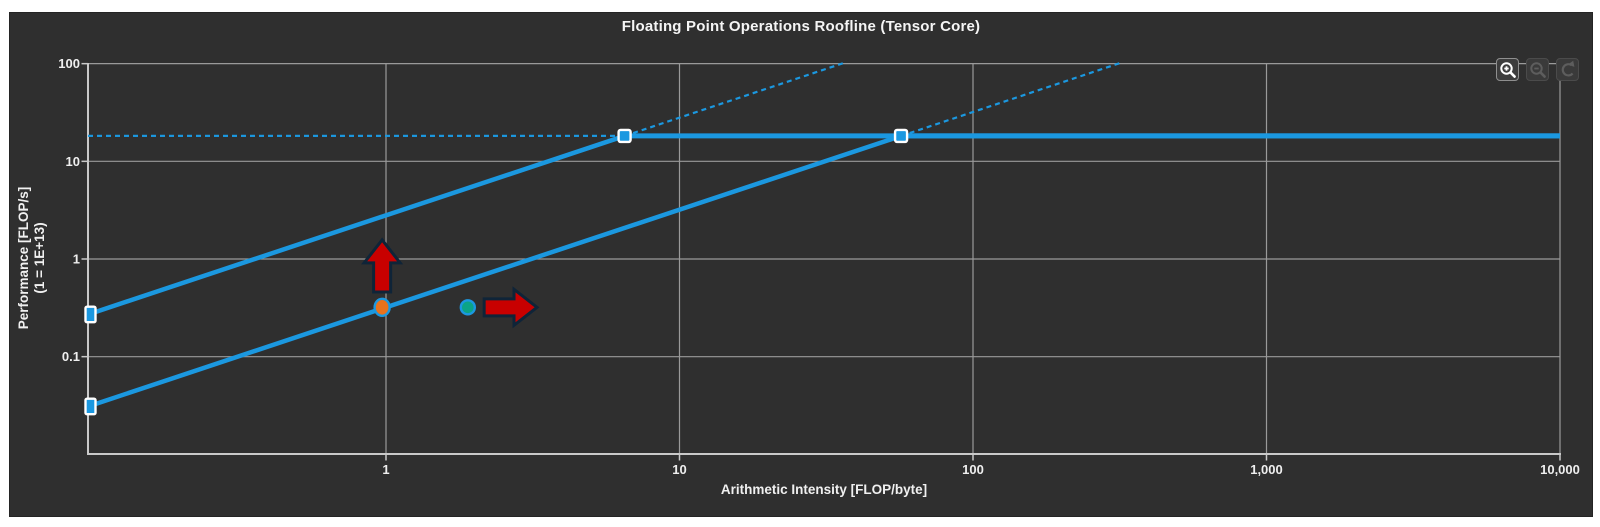  I want to click on y-axis-title: Performance [FLOP/s] (1 = 1E+13), so click(33, 258).